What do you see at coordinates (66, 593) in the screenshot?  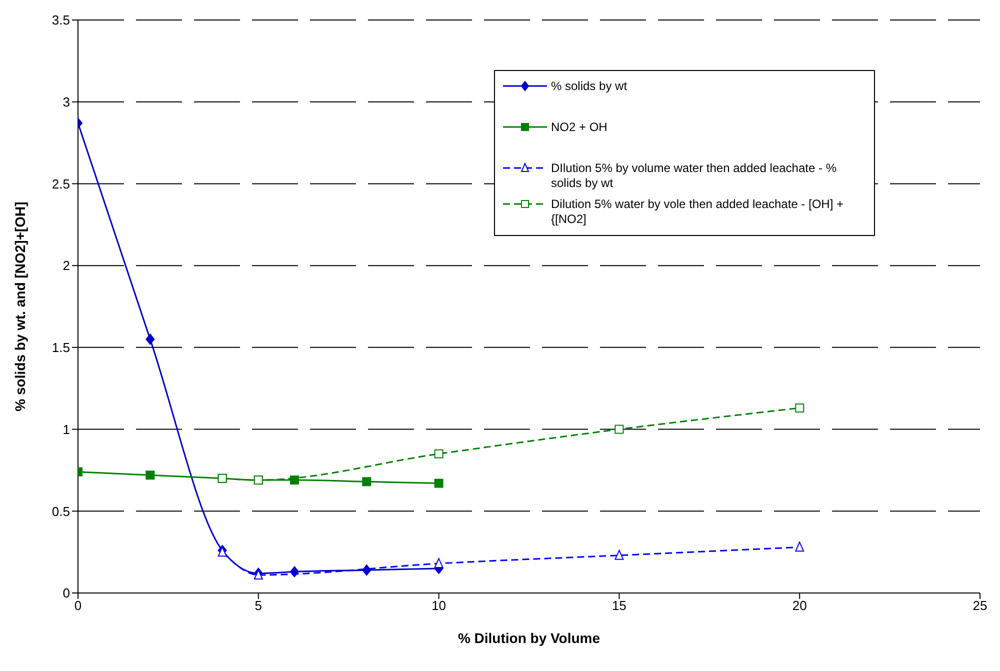 I see `y-tick-label: 0` at bounding box center [66, 593].